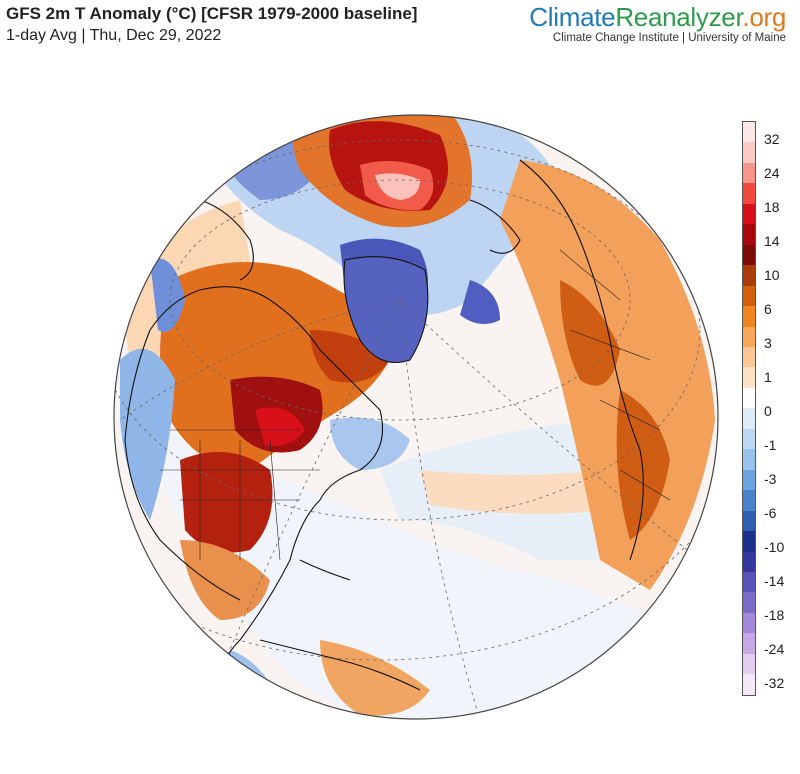 The width and height of the screenshot is (800, 774). What do you see at coordinates (772, 241) in the screenshot?
I see `legend-tick-label: 14` at bounding box center [772, 241].